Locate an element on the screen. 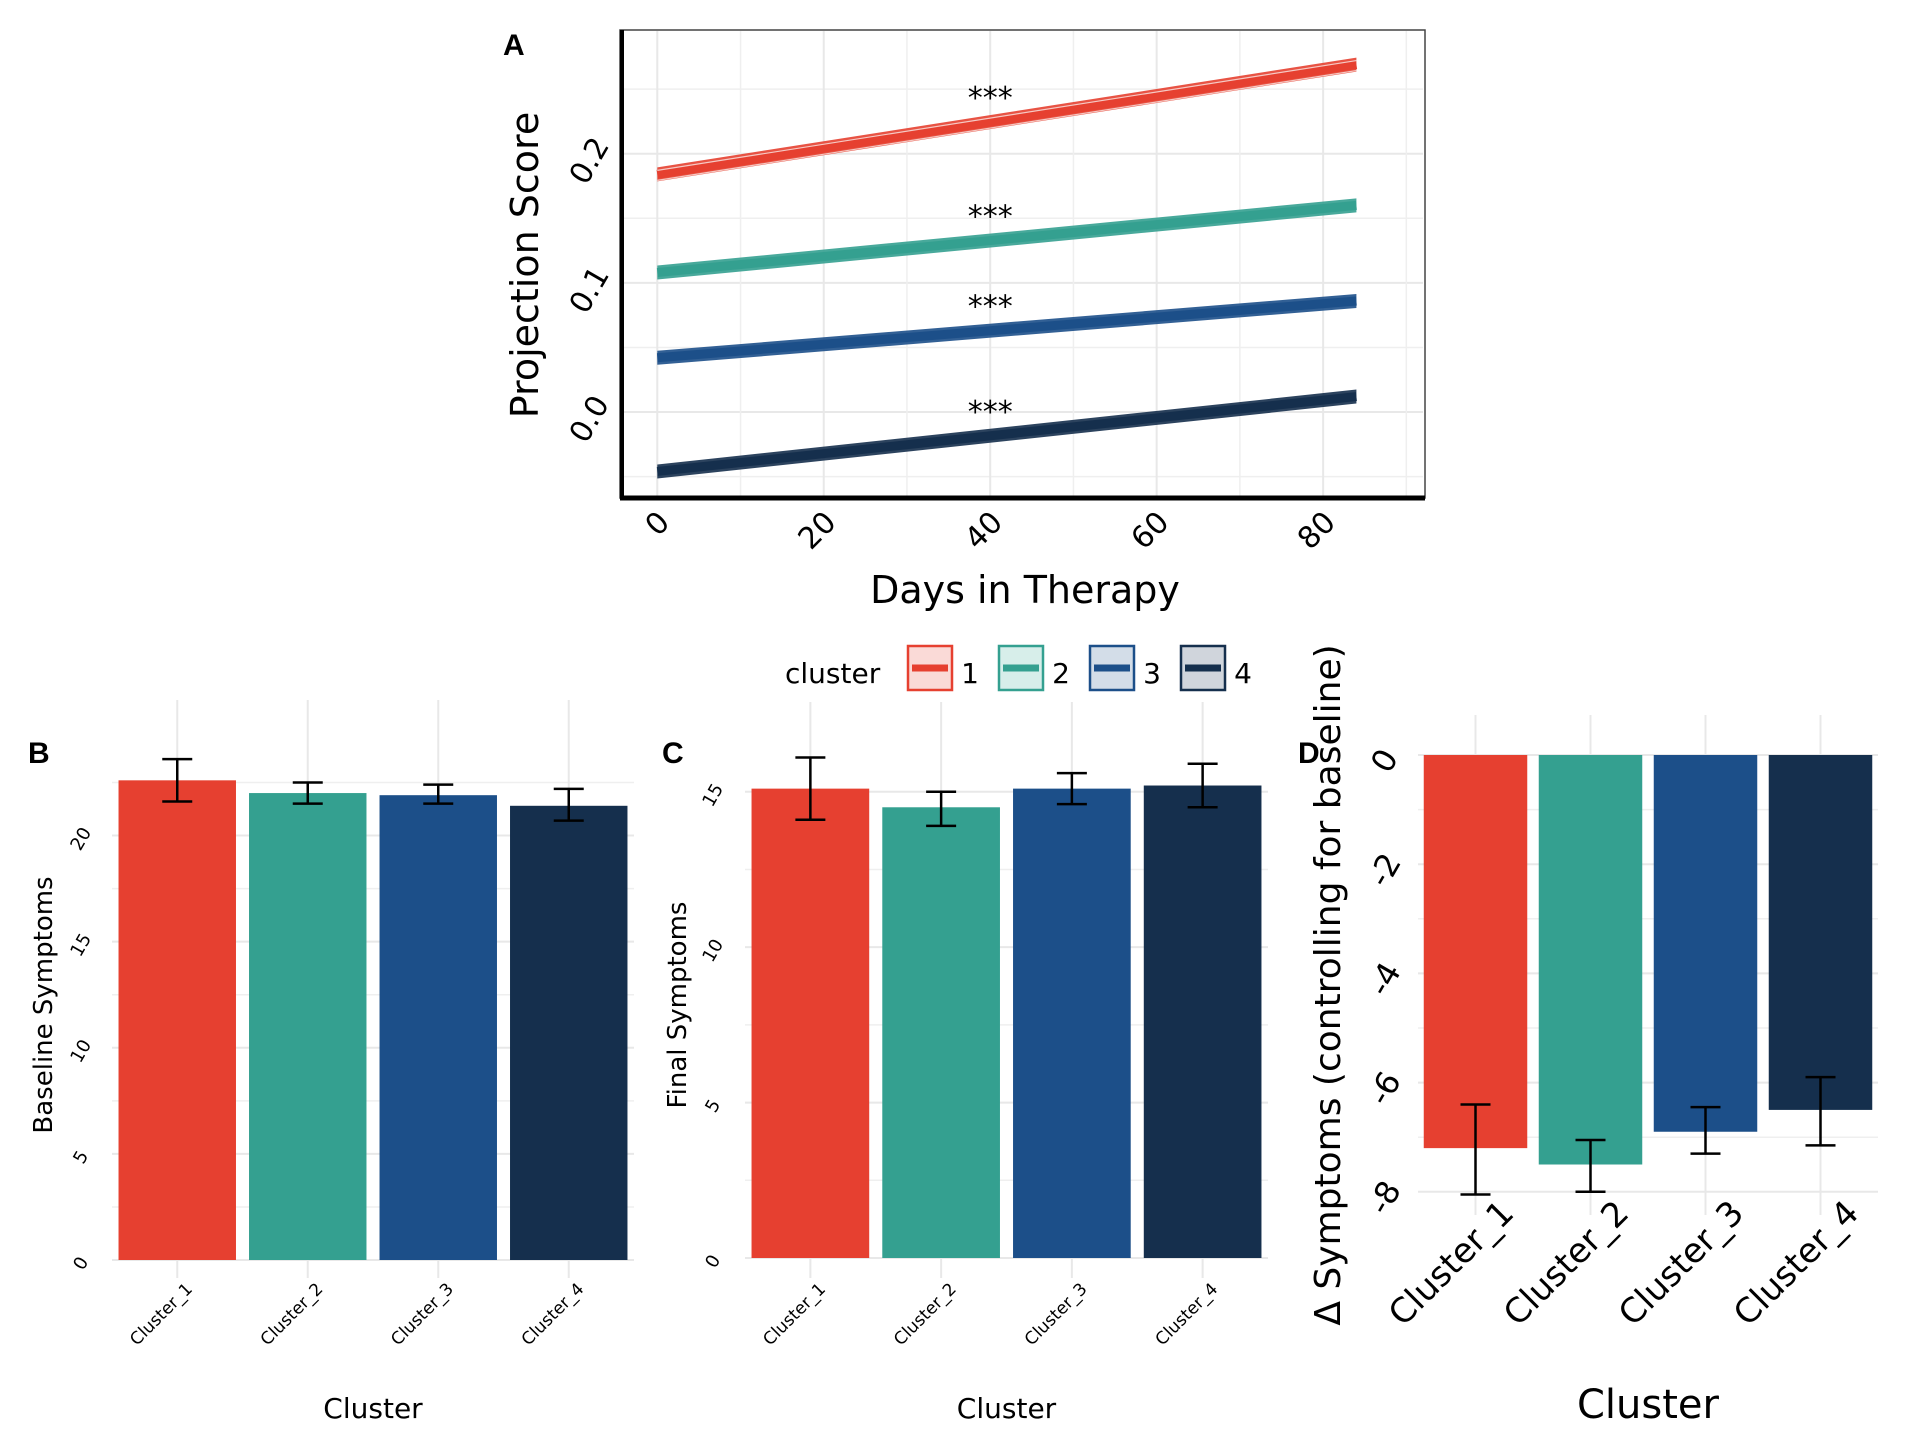 This screenshot has height=1440, width=1920. y-axis-title: Projection Score is located at coordinates (525, 265).